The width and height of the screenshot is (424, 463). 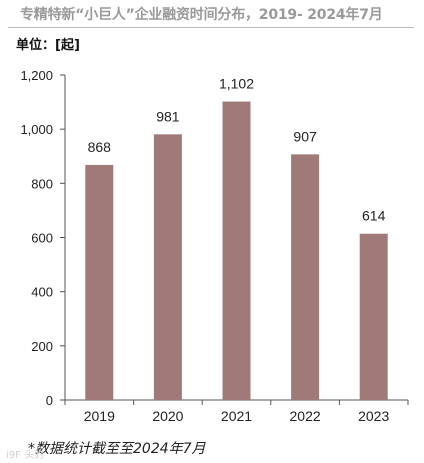 What do you see at coordinates (305, 136) in the screenshot?
I see `data-label: 907` at bounding box center [305, 136].